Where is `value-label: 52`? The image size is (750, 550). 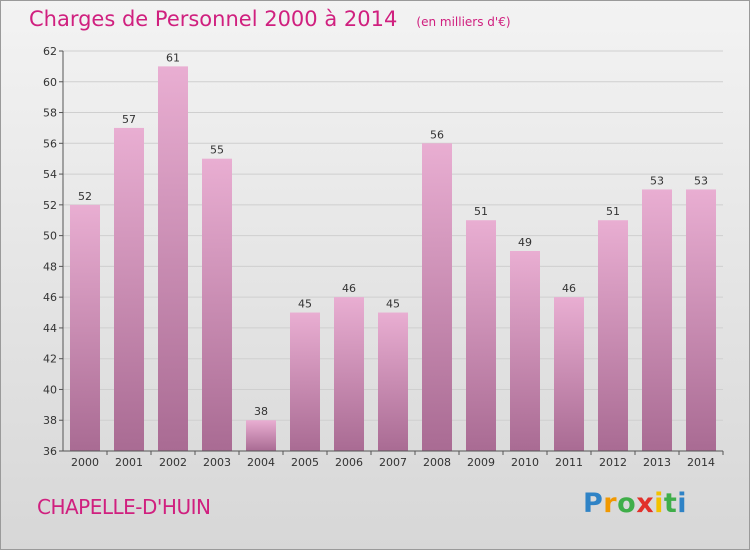 value-label: 52 is located at coordinates (85, 196).